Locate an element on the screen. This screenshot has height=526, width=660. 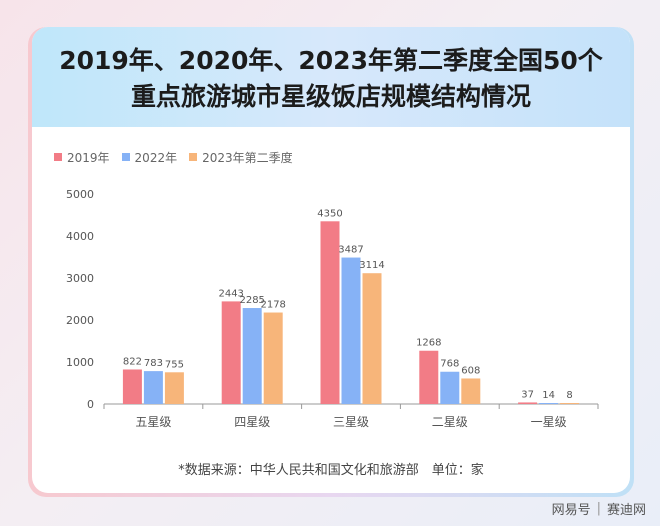
data-label-2019: 822 is located at coordinates (132, 361).